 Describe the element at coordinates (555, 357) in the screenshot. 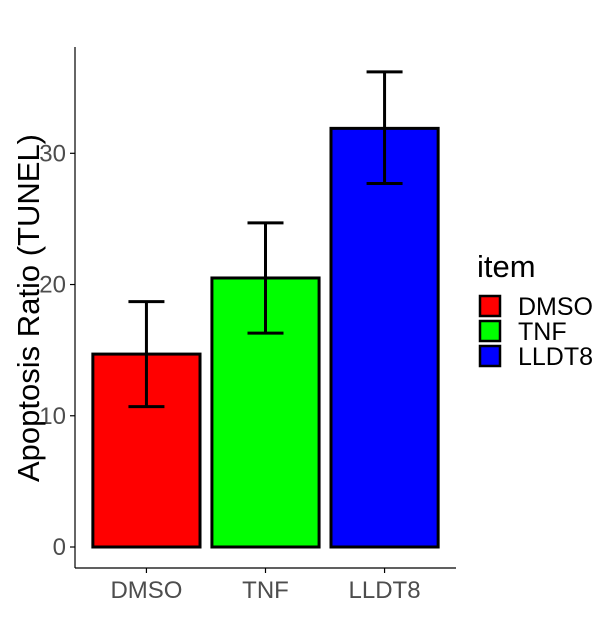

I see `legend-label: LLDT8` at that location.